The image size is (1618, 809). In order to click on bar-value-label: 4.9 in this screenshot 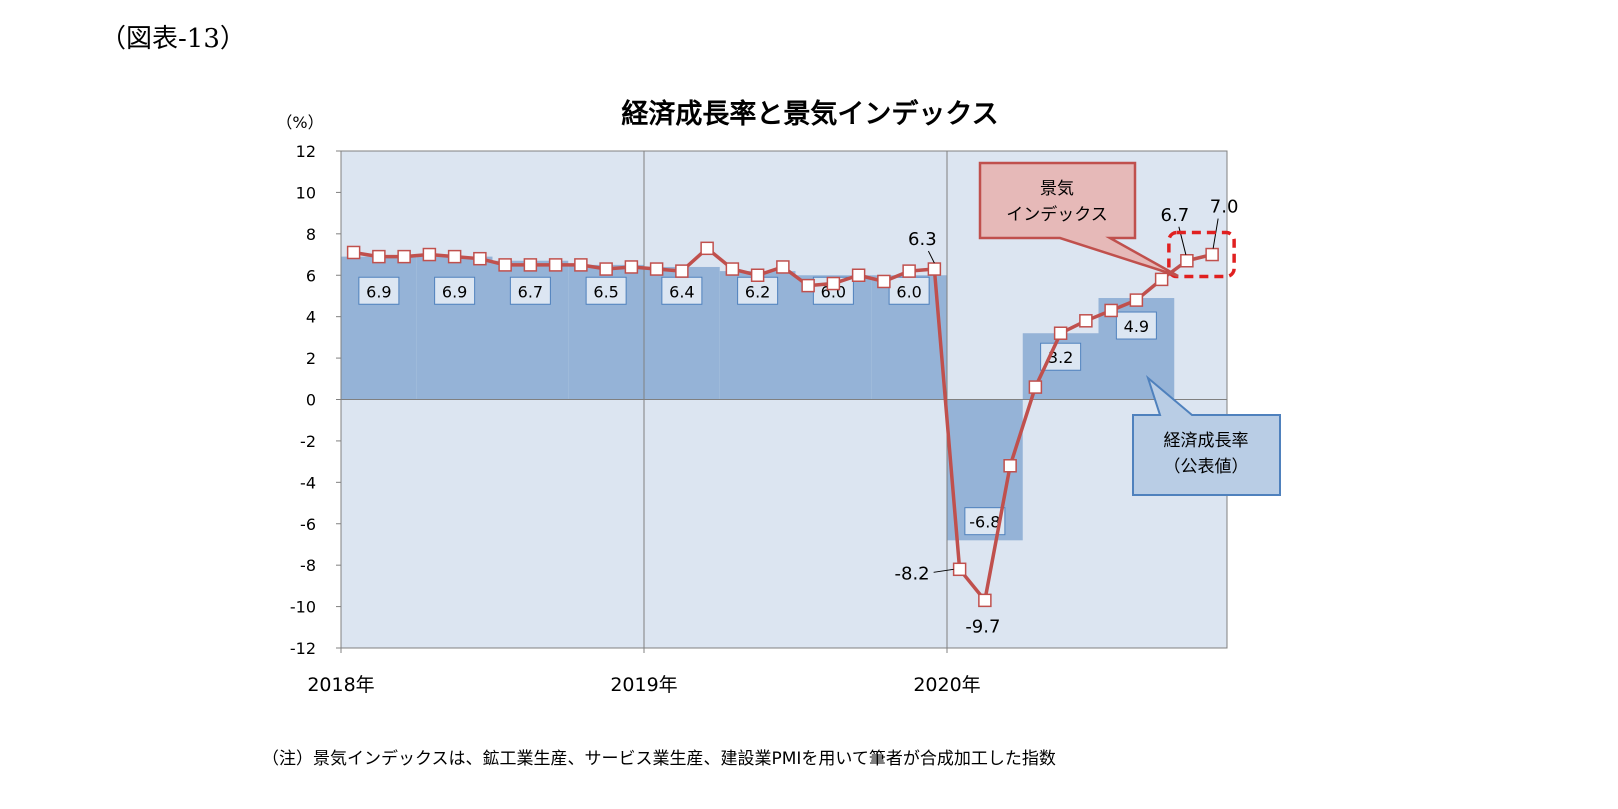, I will do `click(1136, 326)`.